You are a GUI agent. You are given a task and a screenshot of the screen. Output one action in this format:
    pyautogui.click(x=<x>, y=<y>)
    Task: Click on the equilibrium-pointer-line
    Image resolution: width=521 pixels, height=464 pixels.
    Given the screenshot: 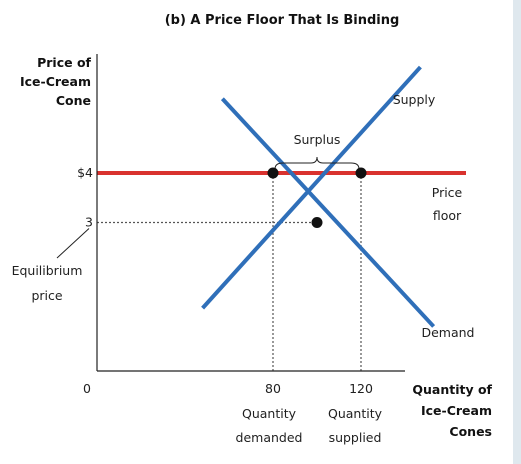 What is the action you would take?
    pyautogui.click(x=73, y=243)
    